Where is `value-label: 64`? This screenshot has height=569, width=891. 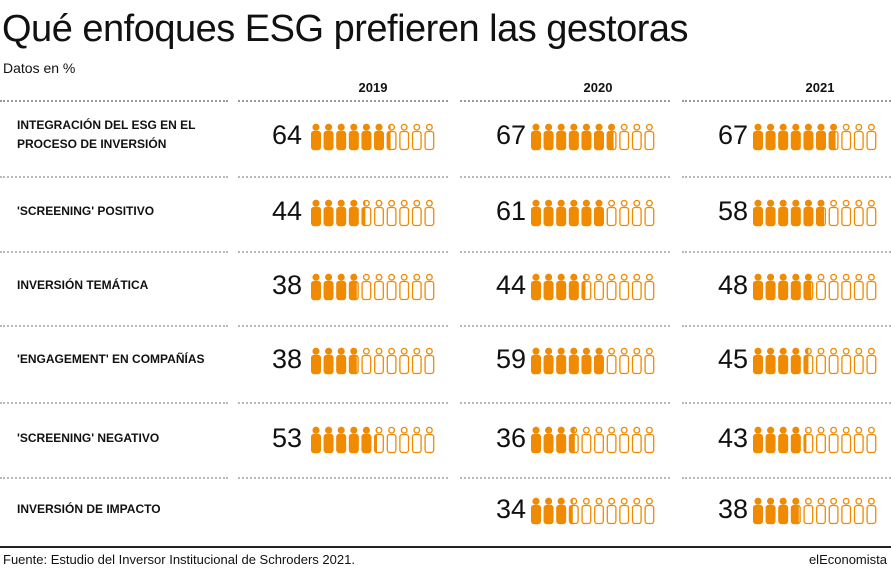 value-label: 64 is located at coordinates (286, 135).